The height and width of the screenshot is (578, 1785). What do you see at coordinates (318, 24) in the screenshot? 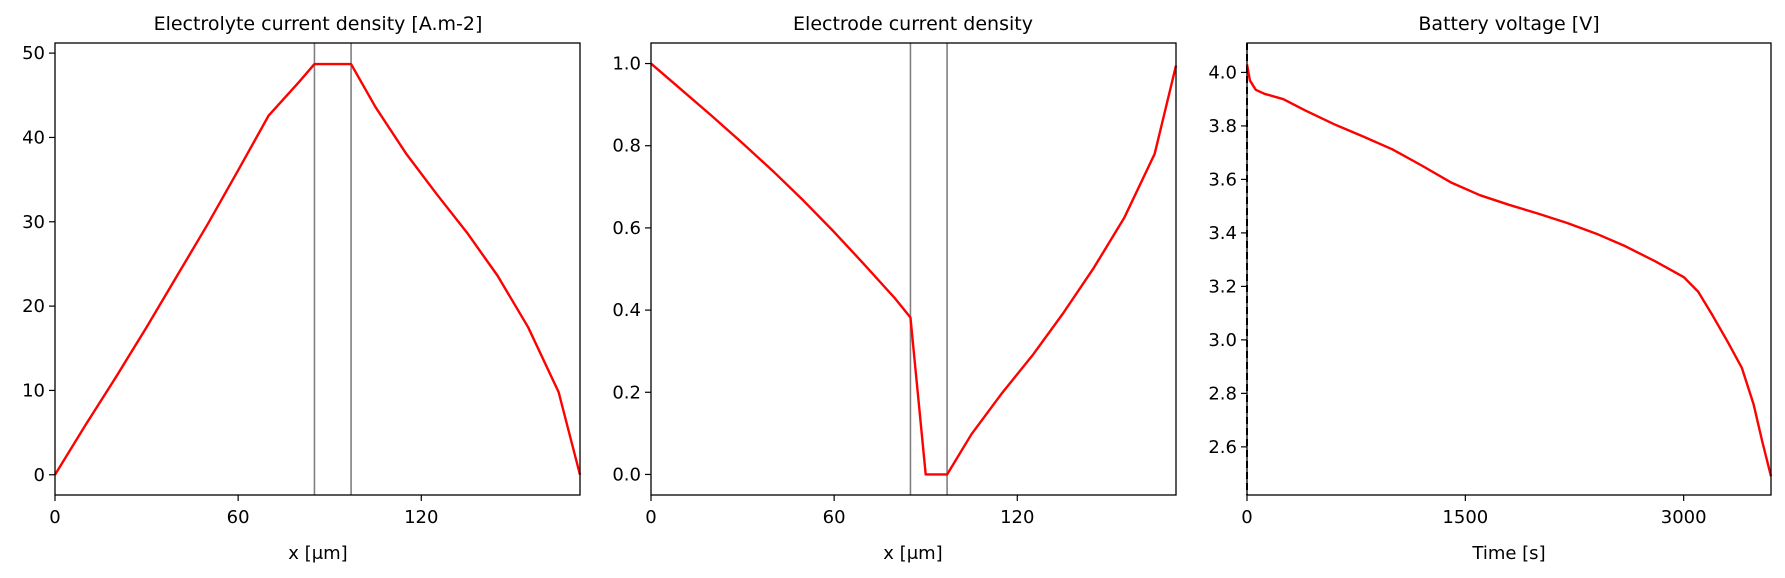
I see `chart-title: Electrolyte current density [A.m-2]` at bounding box center [318, 24].